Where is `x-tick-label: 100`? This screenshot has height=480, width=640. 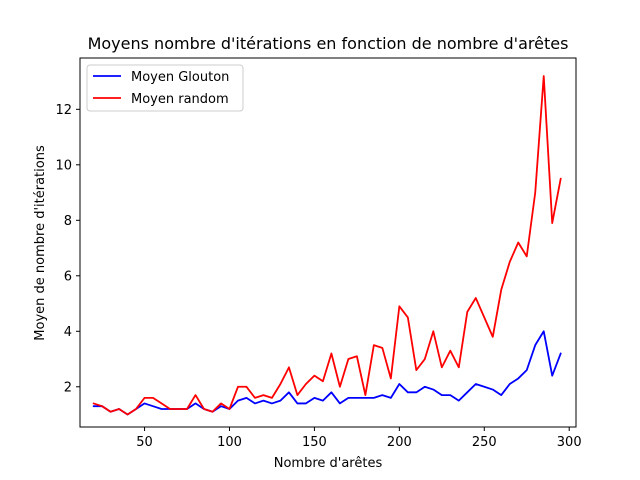
x-tick-label: 100 is located at coordinates (229, 442).